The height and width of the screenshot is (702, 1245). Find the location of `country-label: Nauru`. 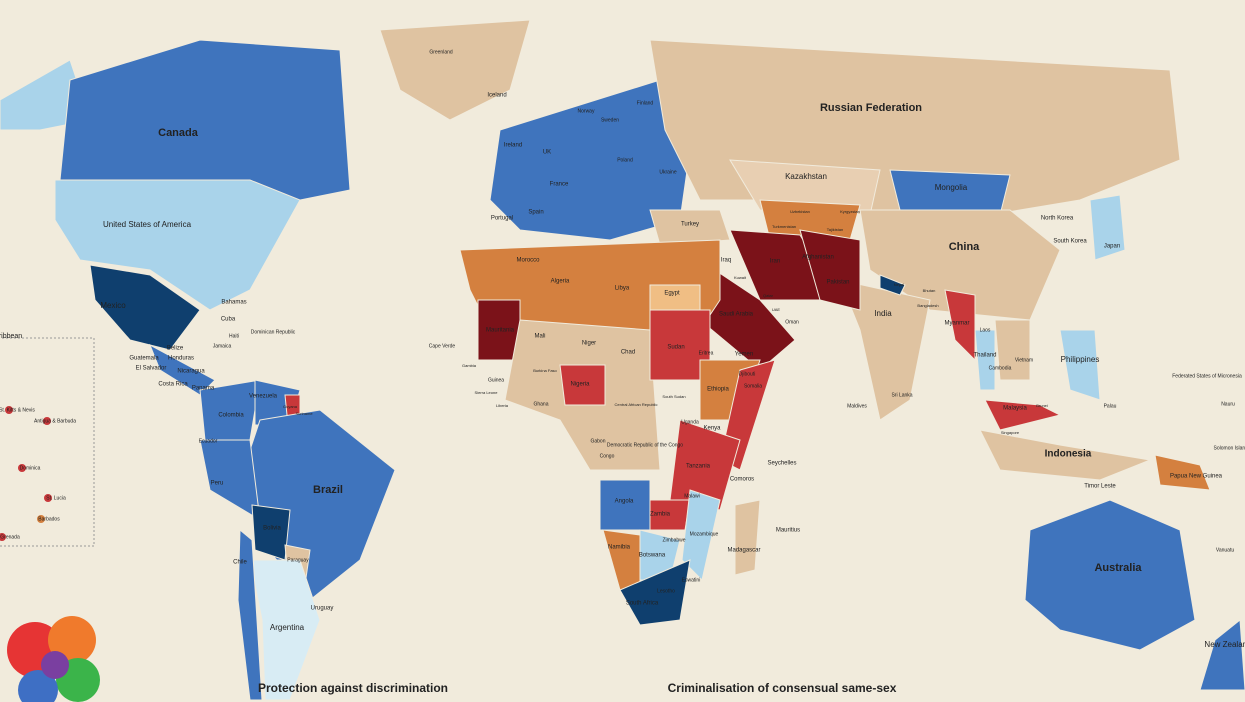

country-label: Nauru is located at coordinates (1228, 404).